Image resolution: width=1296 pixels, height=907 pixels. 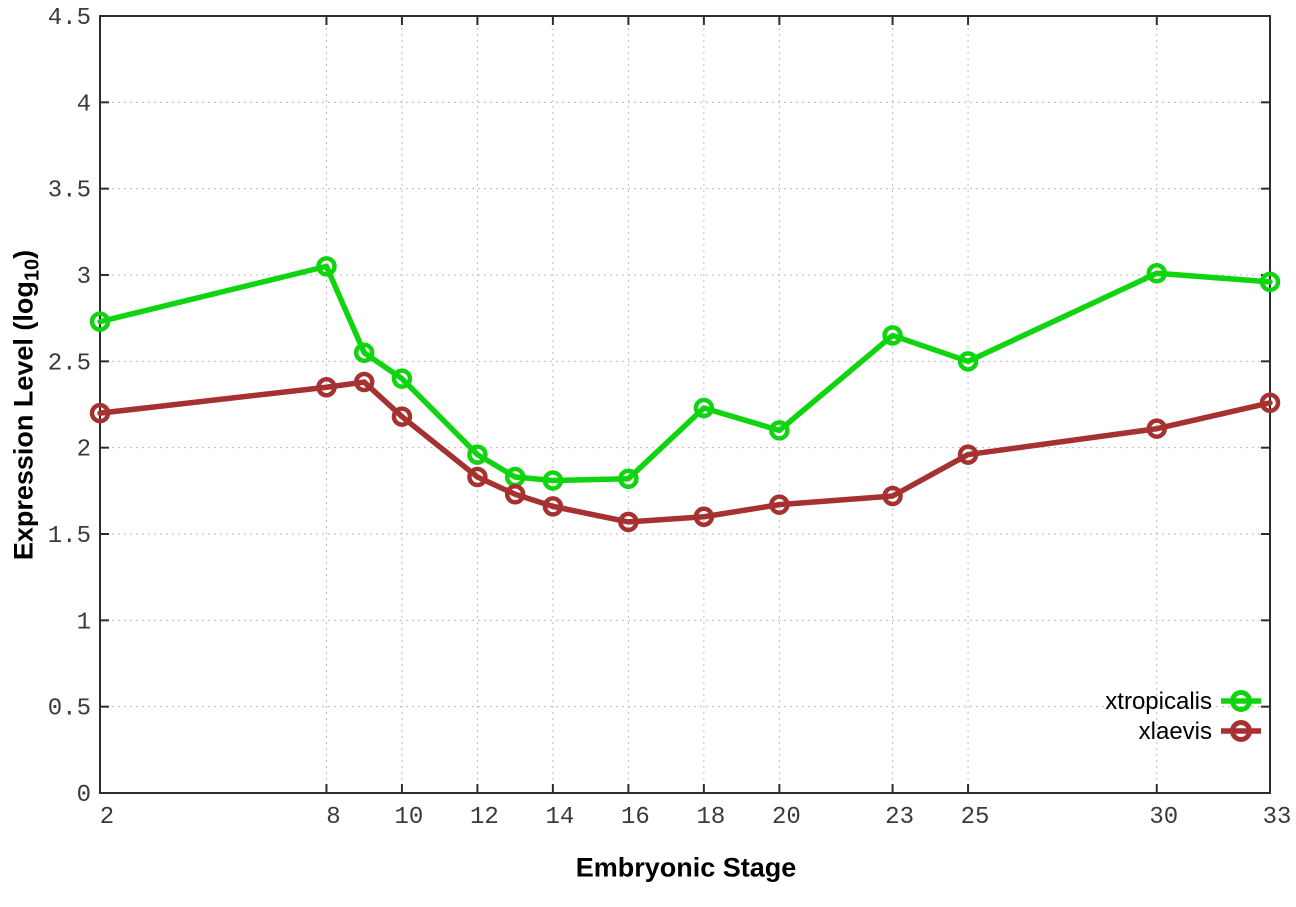 What do you see at coordinates (1241, 701) in the screenshot?
I see `legend-marker-xtropicalis` at bounding box center [1241, 701].